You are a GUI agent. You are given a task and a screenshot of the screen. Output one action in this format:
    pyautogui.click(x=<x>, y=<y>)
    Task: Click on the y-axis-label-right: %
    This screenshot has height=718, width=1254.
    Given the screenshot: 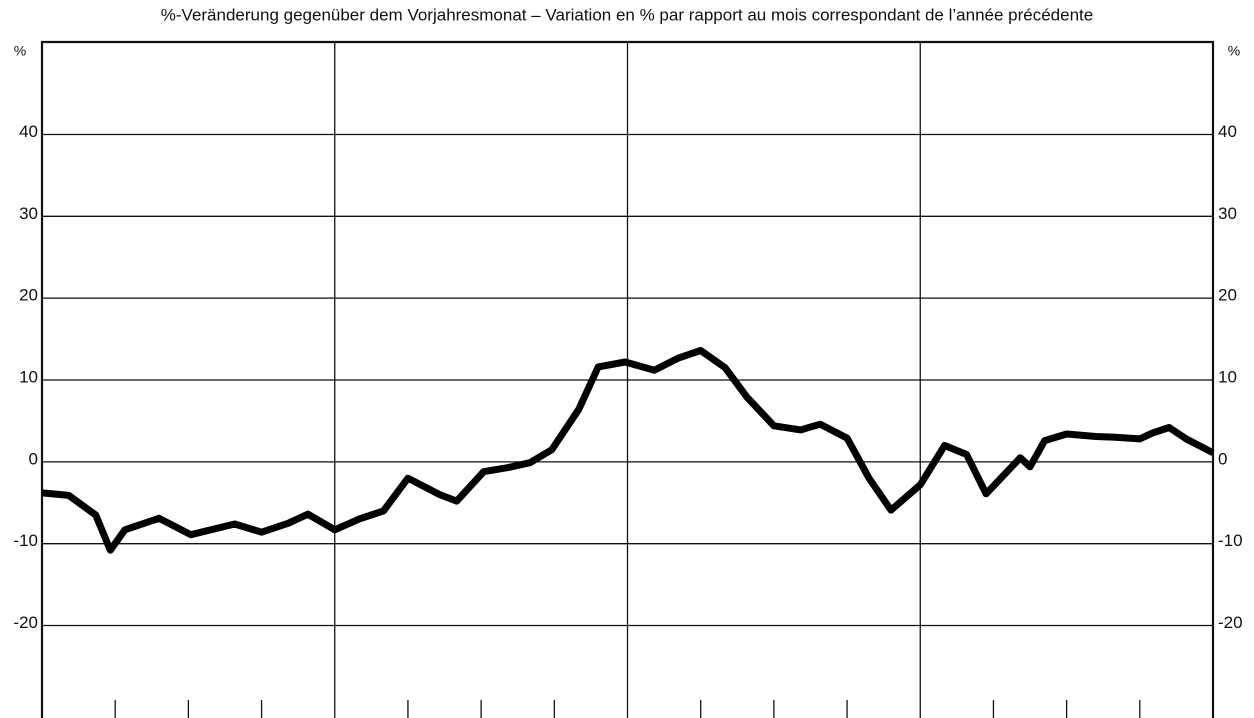 What is the action you would take?
    pyautogui.click(x=1234, y=51)
    